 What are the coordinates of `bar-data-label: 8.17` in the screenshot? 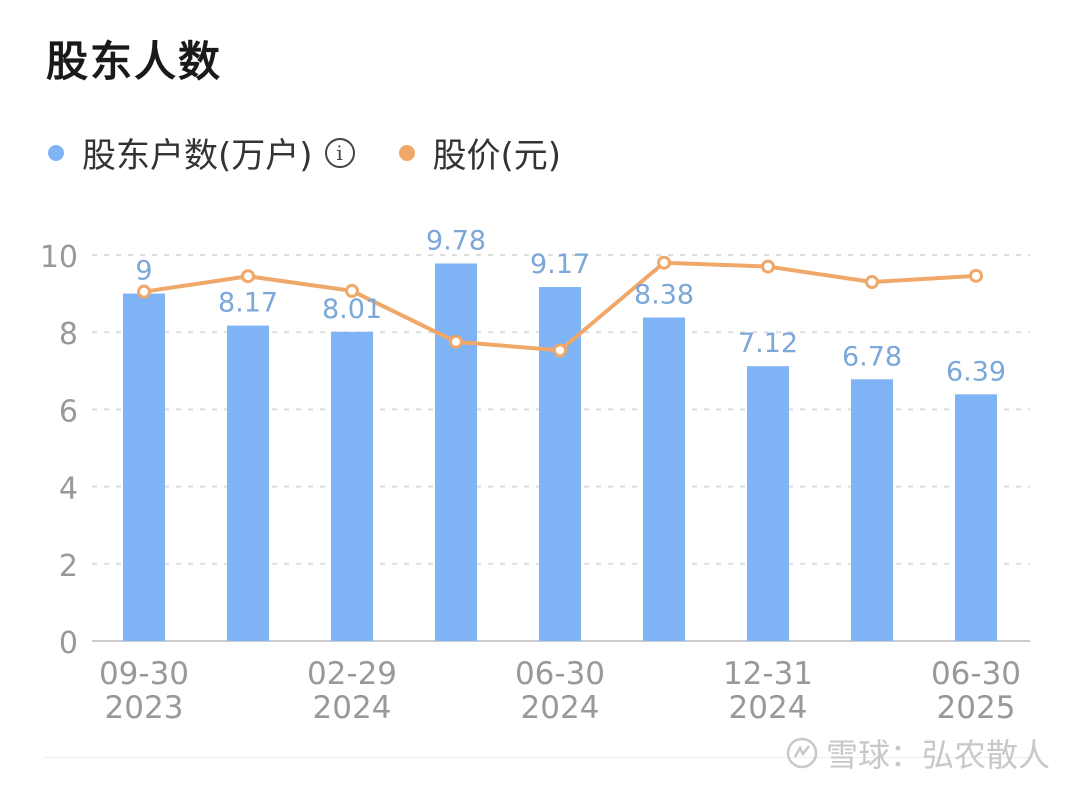 It's located at (248, 303).